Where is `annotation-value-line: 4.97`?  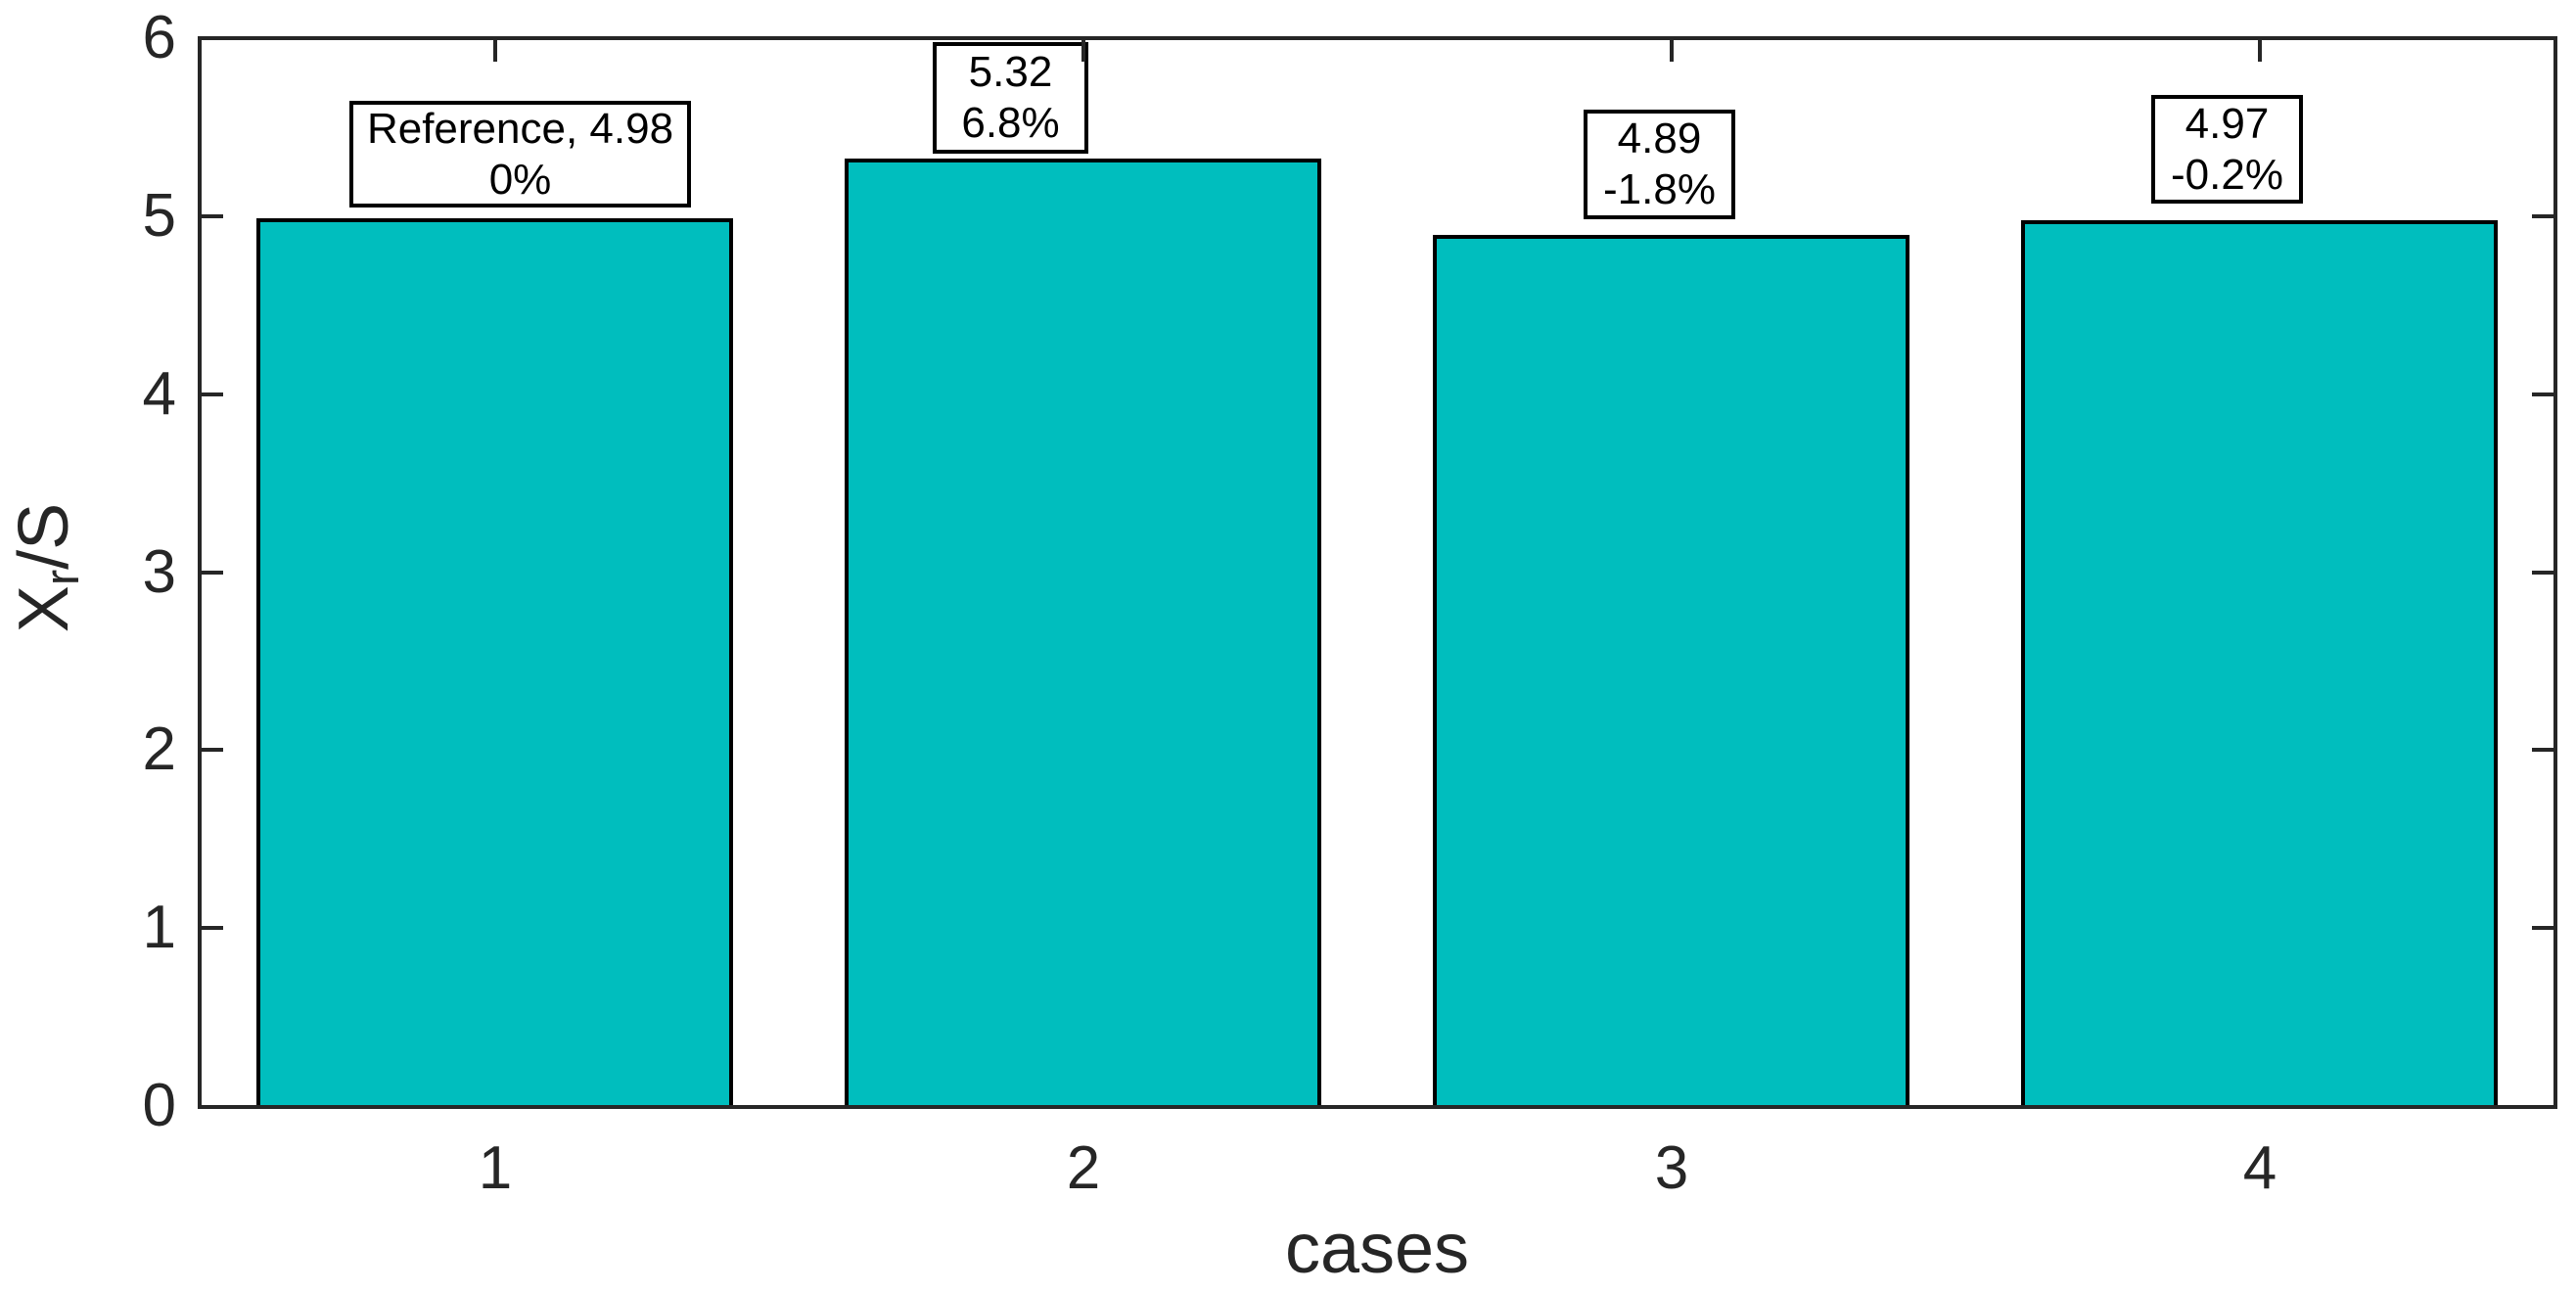 annotation-value-line: 4.97 is located at coordinates (2227, 123).